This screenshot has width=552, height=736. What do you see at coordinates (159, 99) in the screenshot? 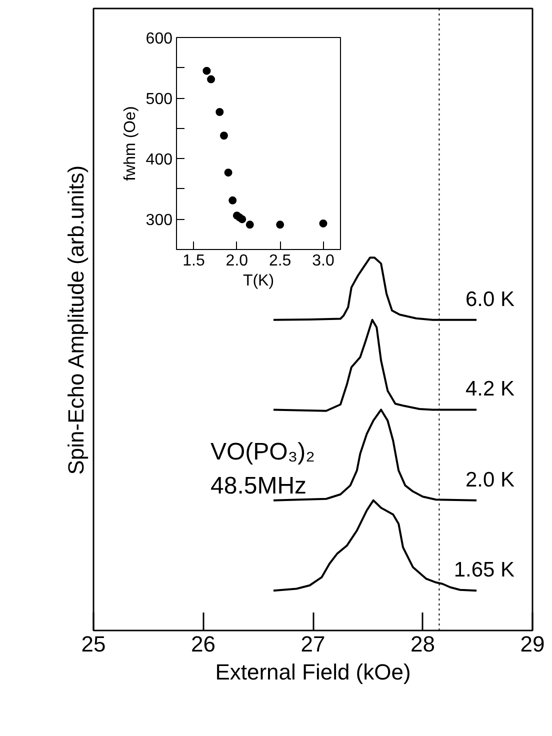
I see `y-tick-label: 500` at bounding box center [159, 99].